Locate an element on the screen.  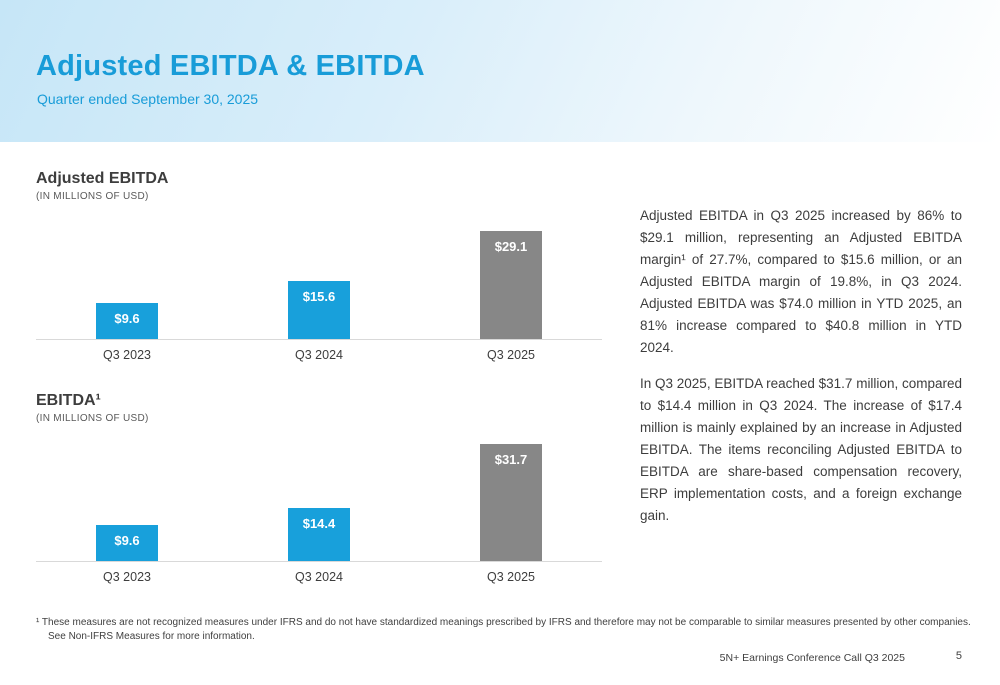
bar-column: $15.6 is located at coordinates (319, 310).